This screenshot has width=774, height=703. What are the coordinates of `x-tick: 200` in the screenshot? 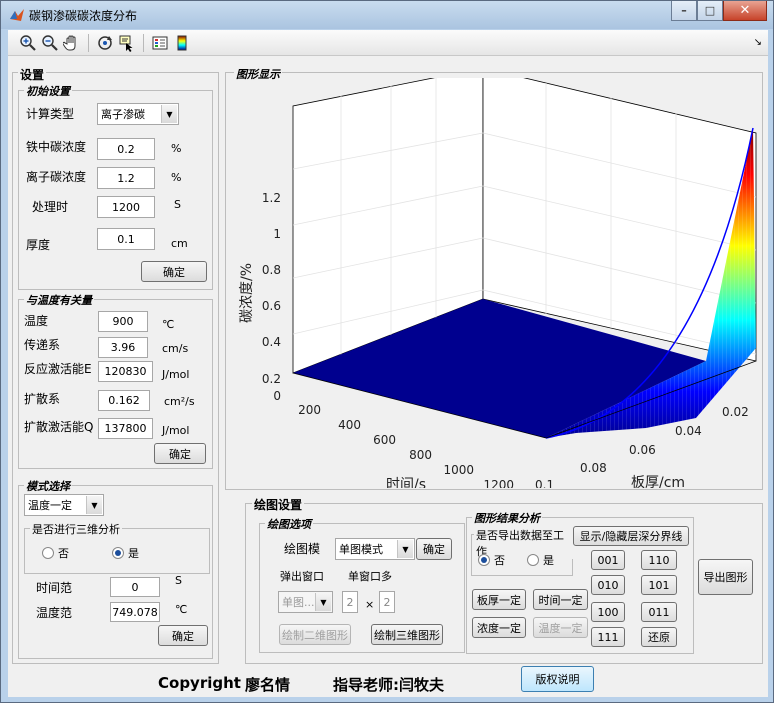 It's located at (309, 410).